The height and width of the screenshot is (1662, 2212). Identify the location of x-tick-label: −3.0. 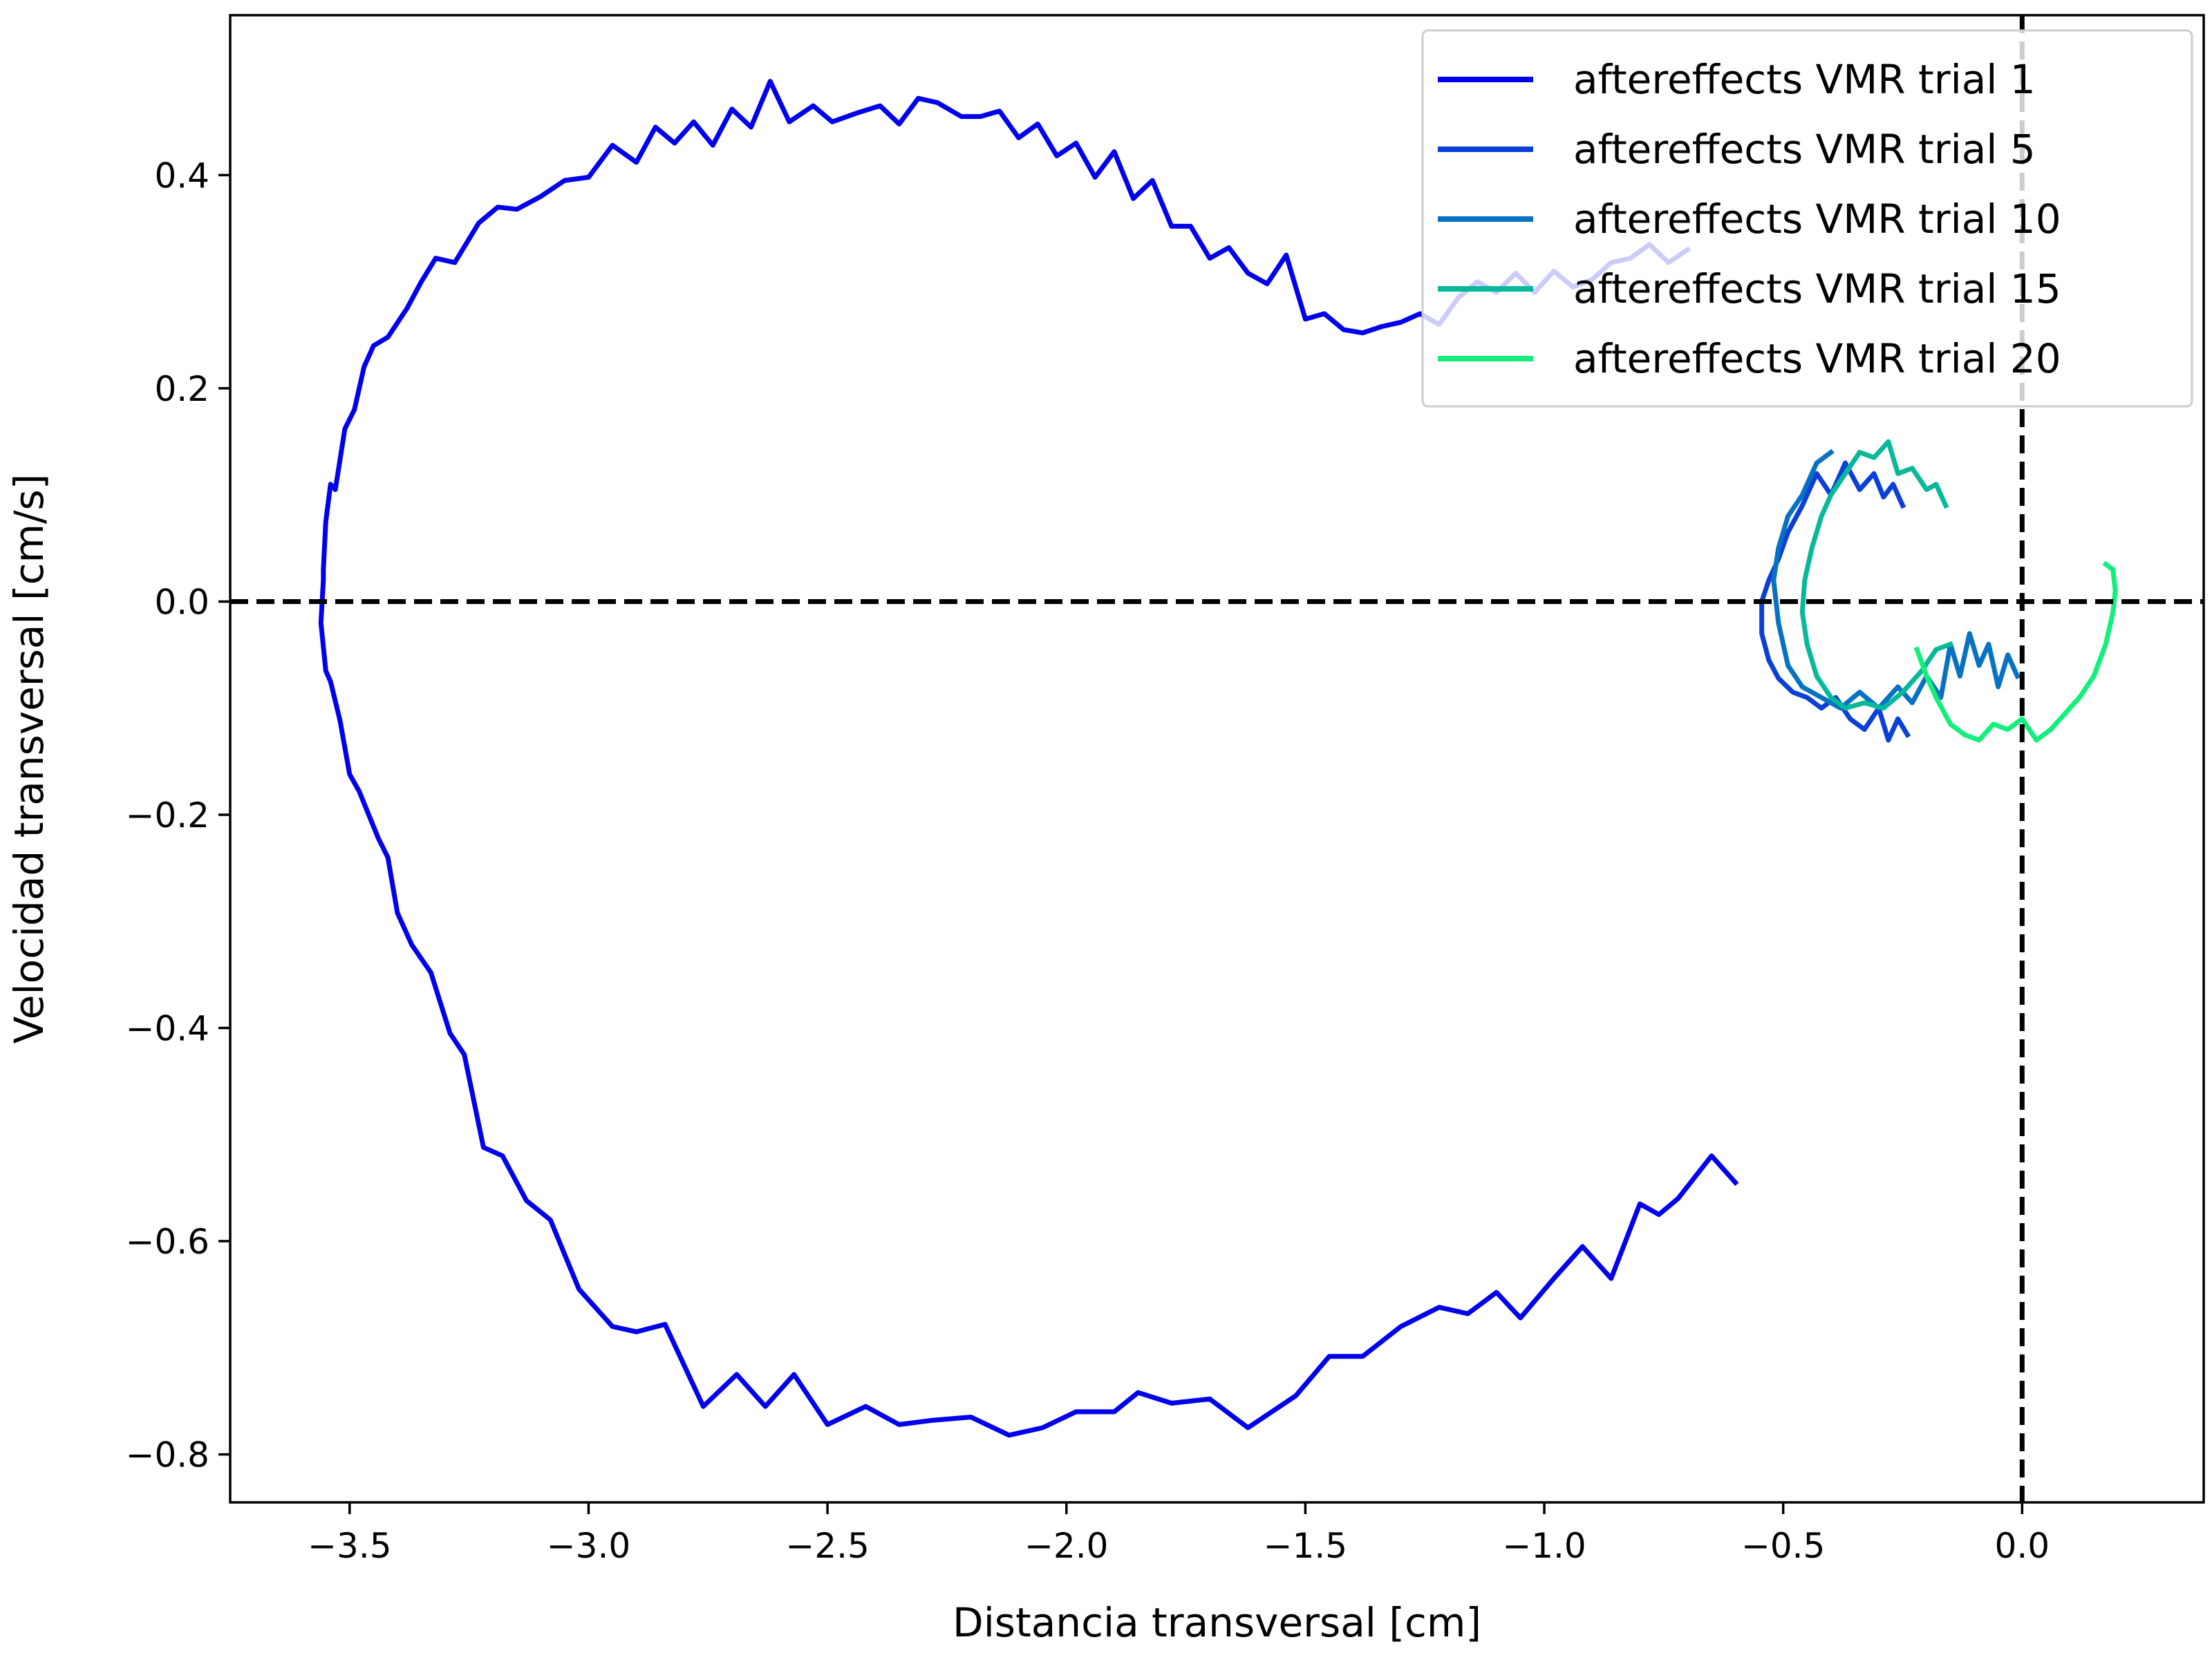
(588, 1546).